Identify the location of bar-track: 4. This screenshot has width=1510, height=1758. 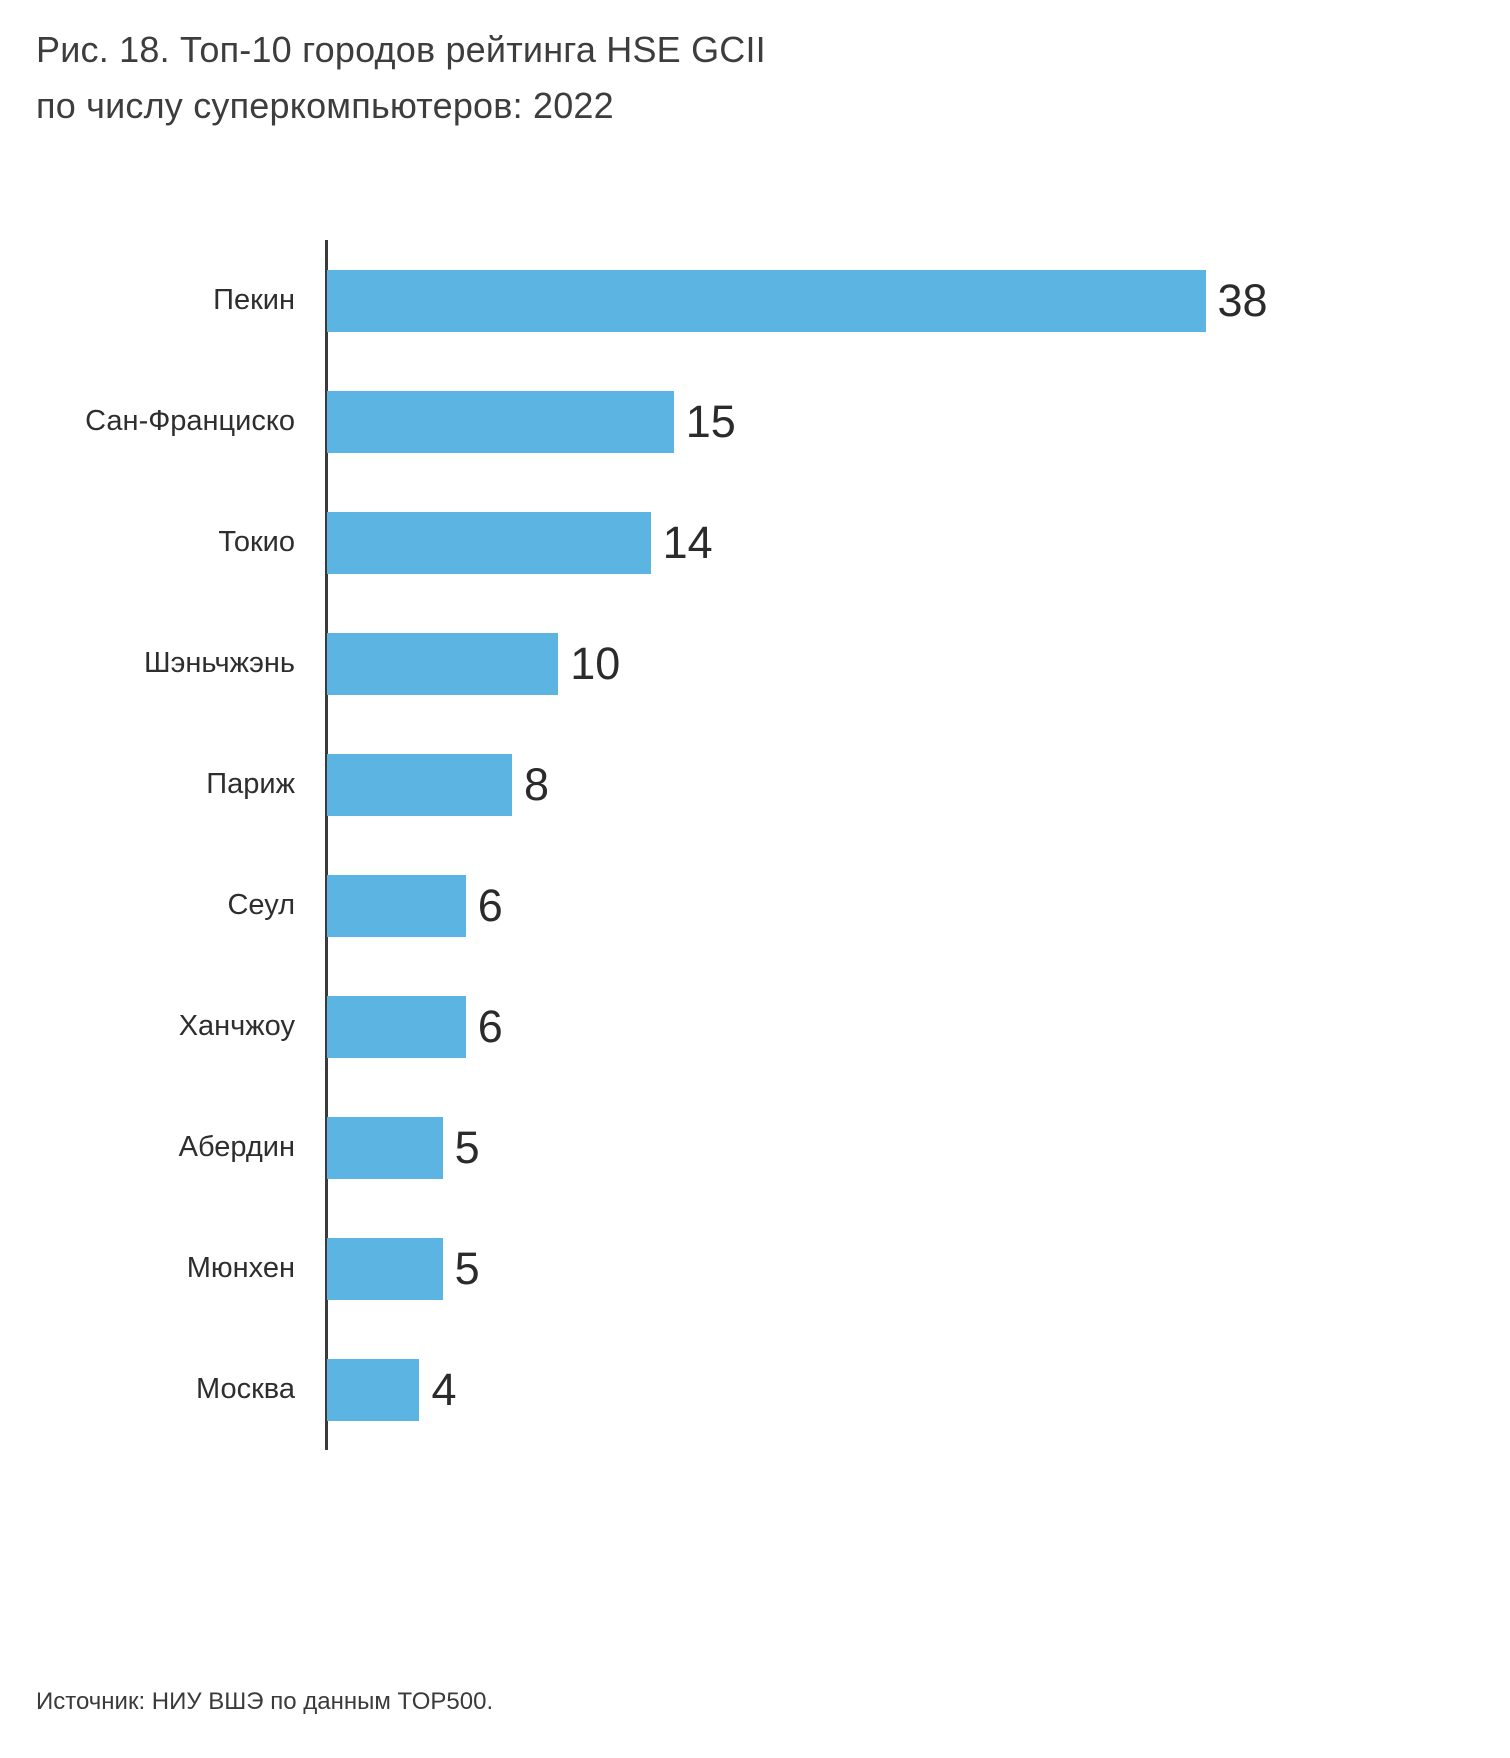
(887, 1389).